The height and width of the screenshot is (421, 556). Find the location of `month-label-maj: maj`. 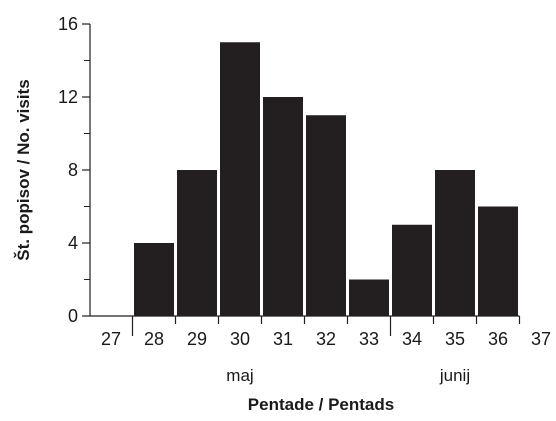

month-label-maj: maj is located at coordinates (239, 375).